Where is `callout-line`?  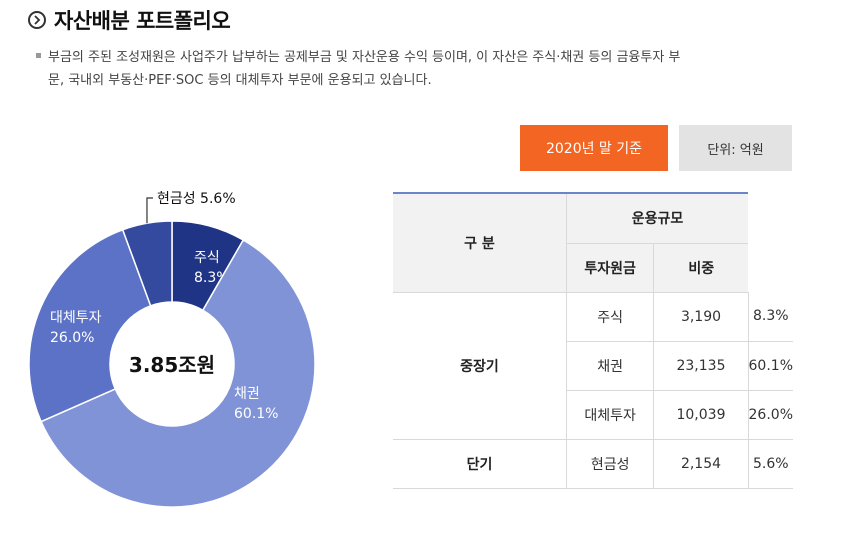 callout-line is located at coordinates (149, 210).